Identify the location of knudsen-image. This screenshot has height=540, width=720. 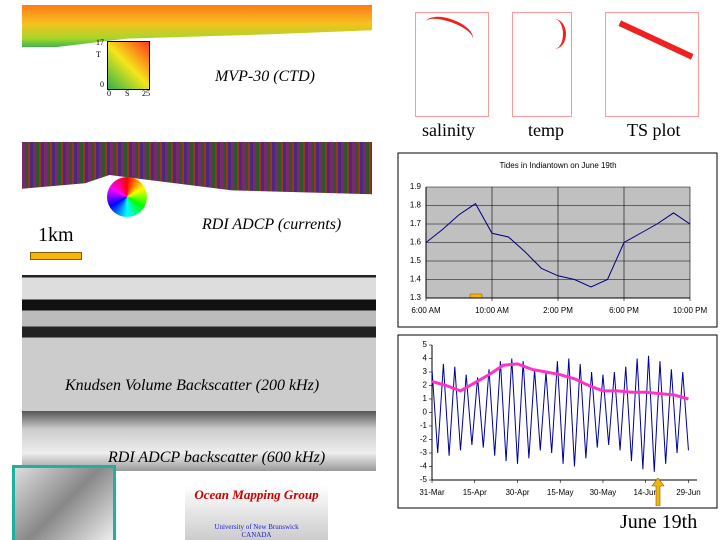
(199, 343).